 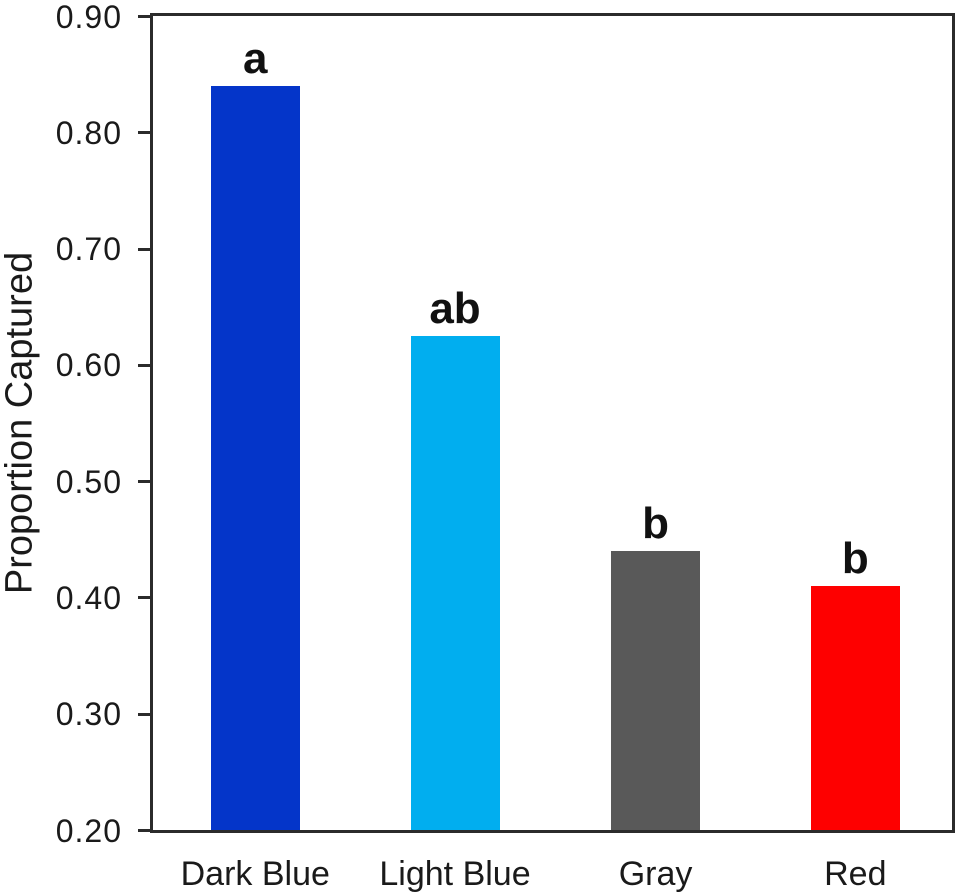 What do you see at coordinates (88, 714) in the screenshot?
I see `y-tick-label: 0.30` at bounding box center [88, 714].